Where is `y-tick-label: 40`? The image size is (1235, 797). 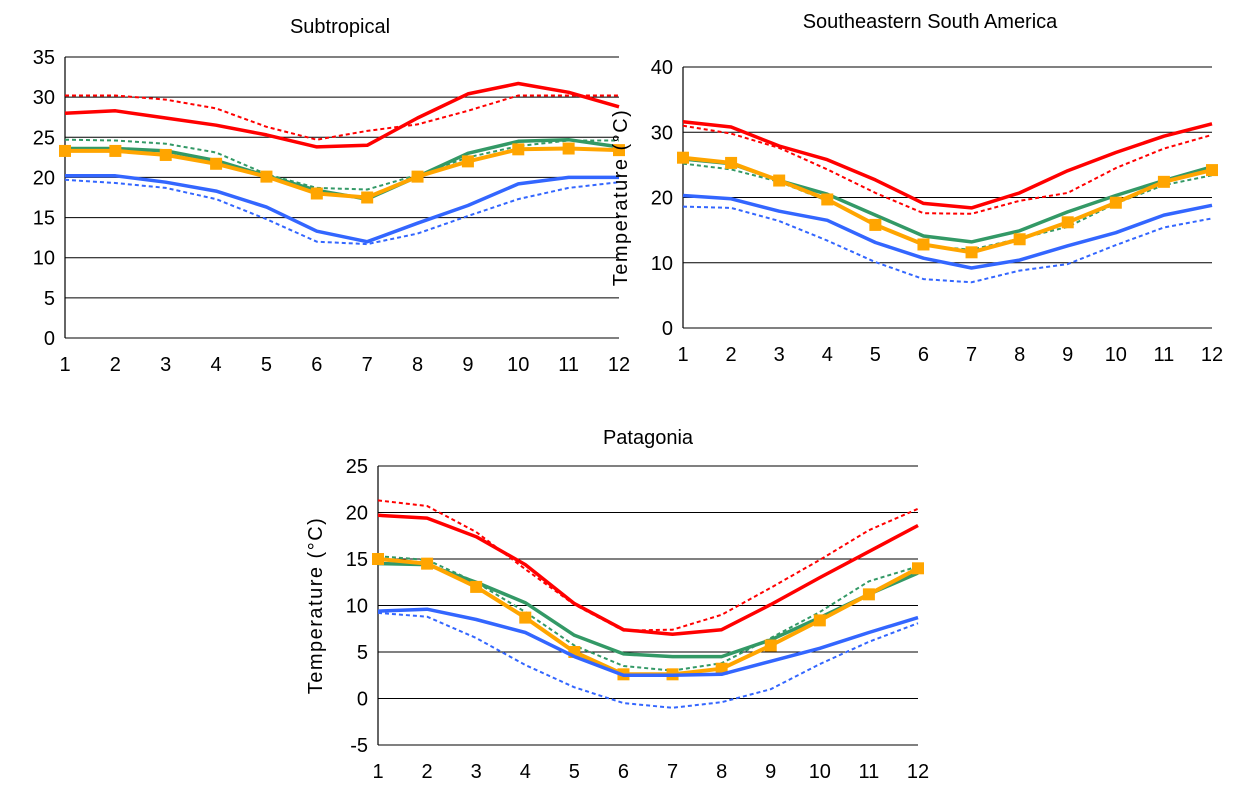
y-tick-label: 40 is located at coordinates (662, 68).